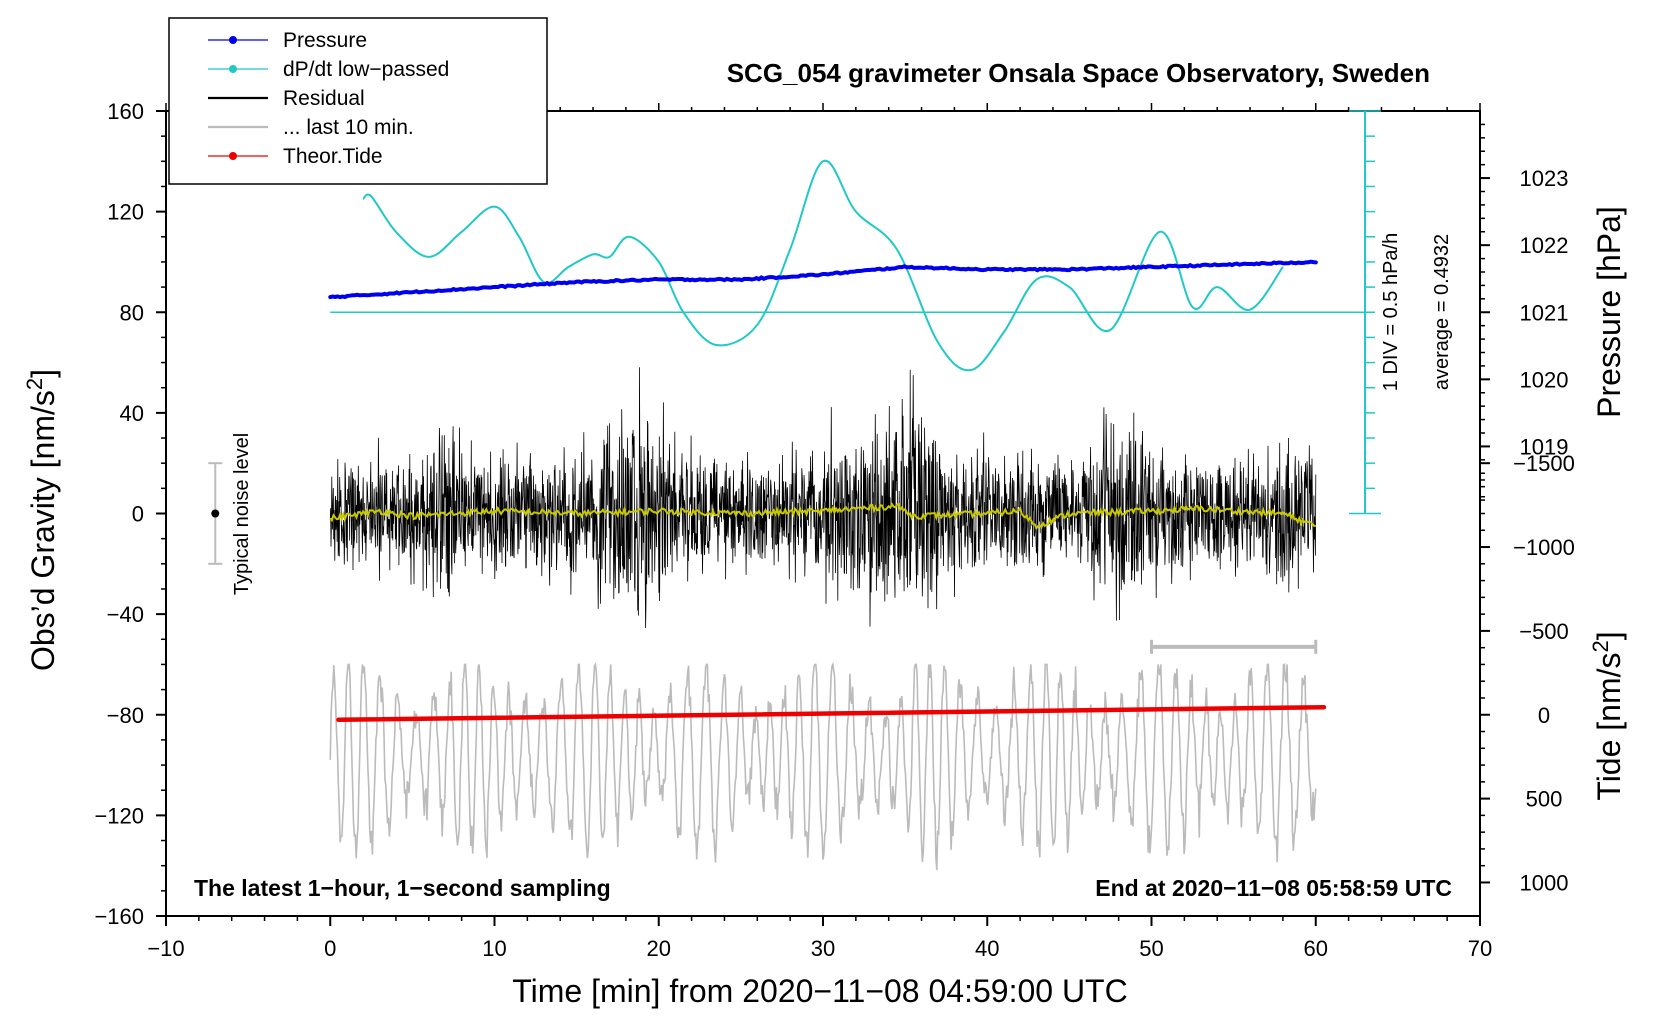  Describe the element at coordinates (1607, 715) in the screenshot. I see `tide-axis-title: Tide [nm/s2]` at that location.